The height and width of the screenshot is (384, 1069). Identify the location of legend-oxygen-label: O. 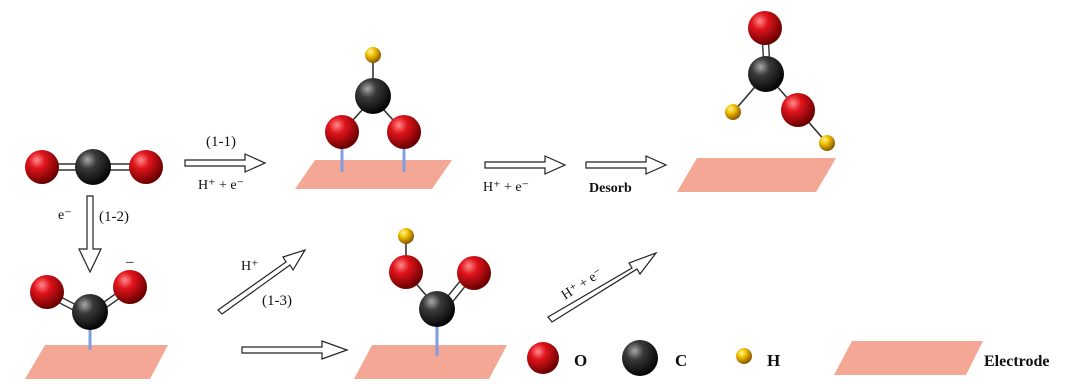
(580, 360).